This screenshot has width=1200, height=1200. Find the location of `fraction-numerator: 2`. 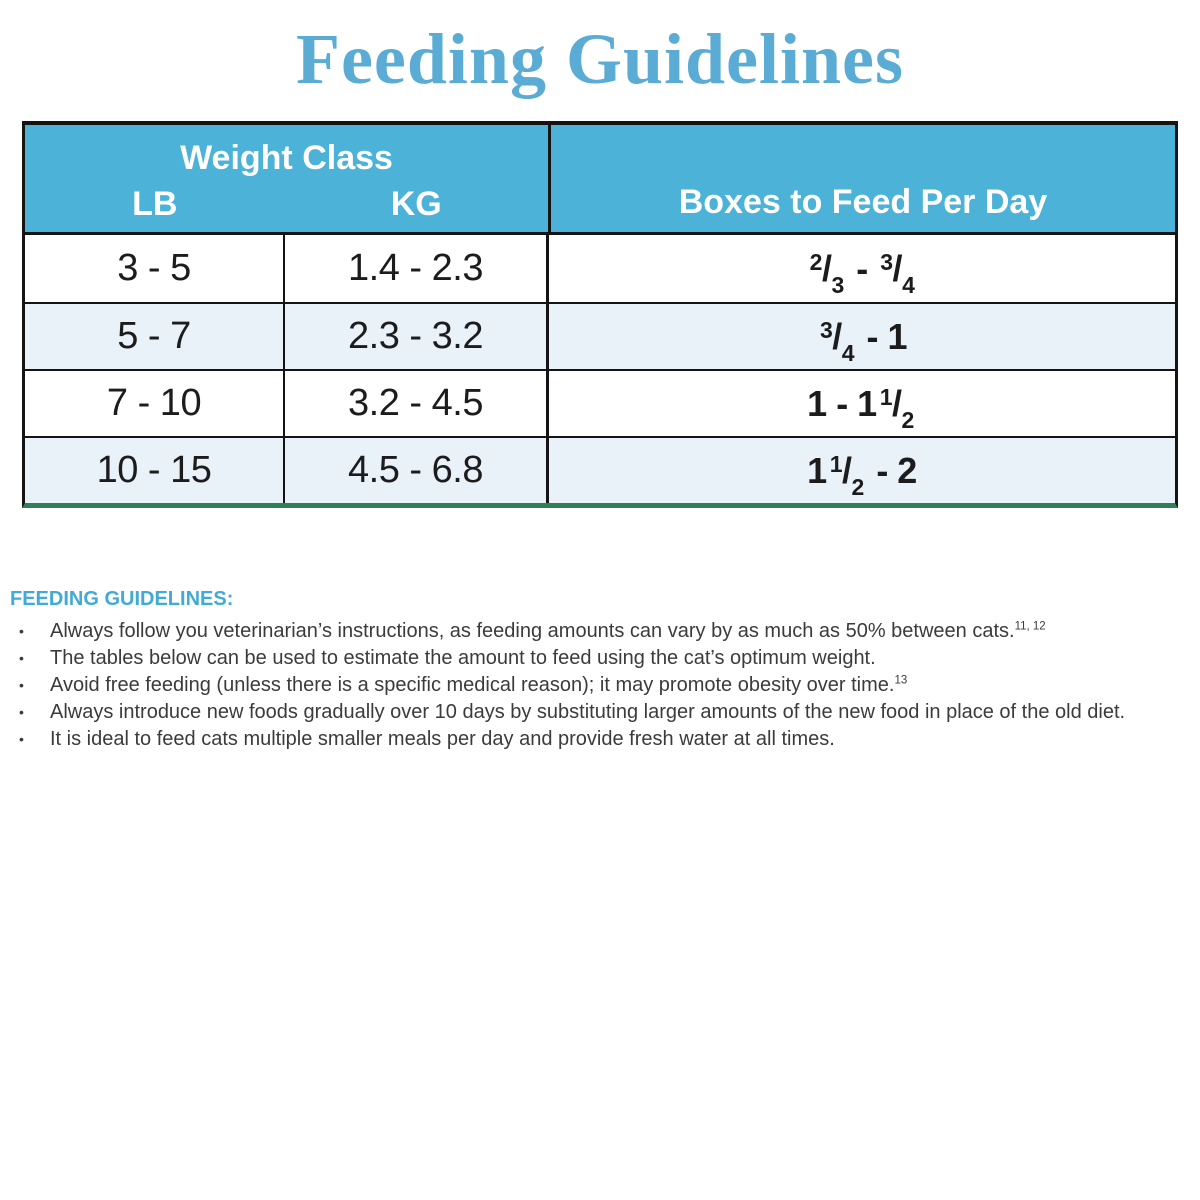

fraction-numerator: 2 is located at coordinates (816, 261).